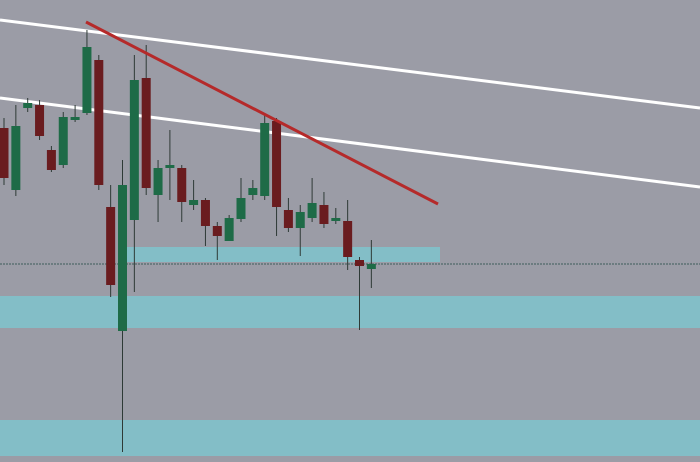  I want to click on resistance-zone, so click(282, 254).